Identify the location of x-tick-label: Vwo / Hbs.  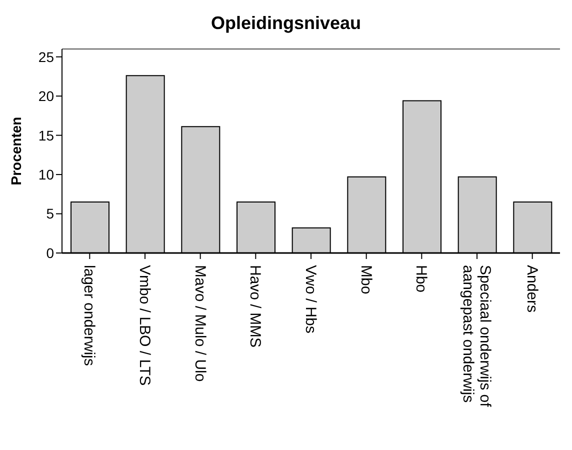
(310, 299).